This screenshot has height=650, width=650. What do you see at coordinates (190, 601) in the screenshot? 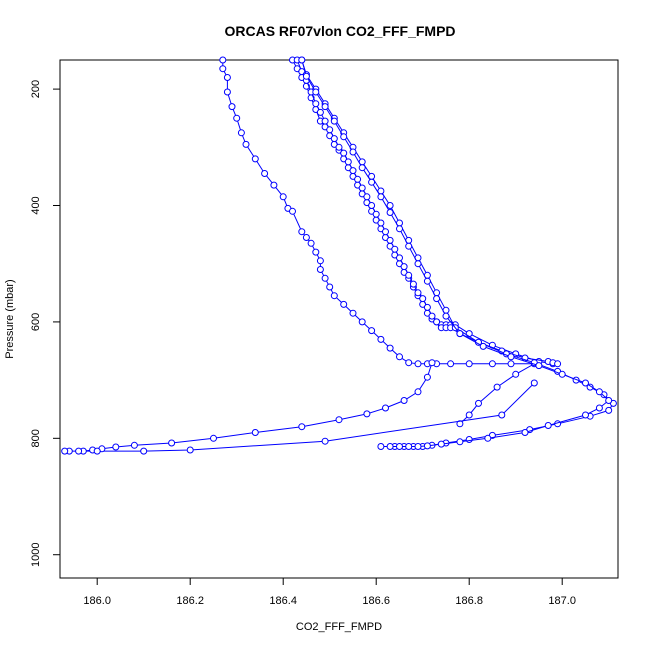
I see `x-tick-label: 186.2` at bounding box center [190, 601].